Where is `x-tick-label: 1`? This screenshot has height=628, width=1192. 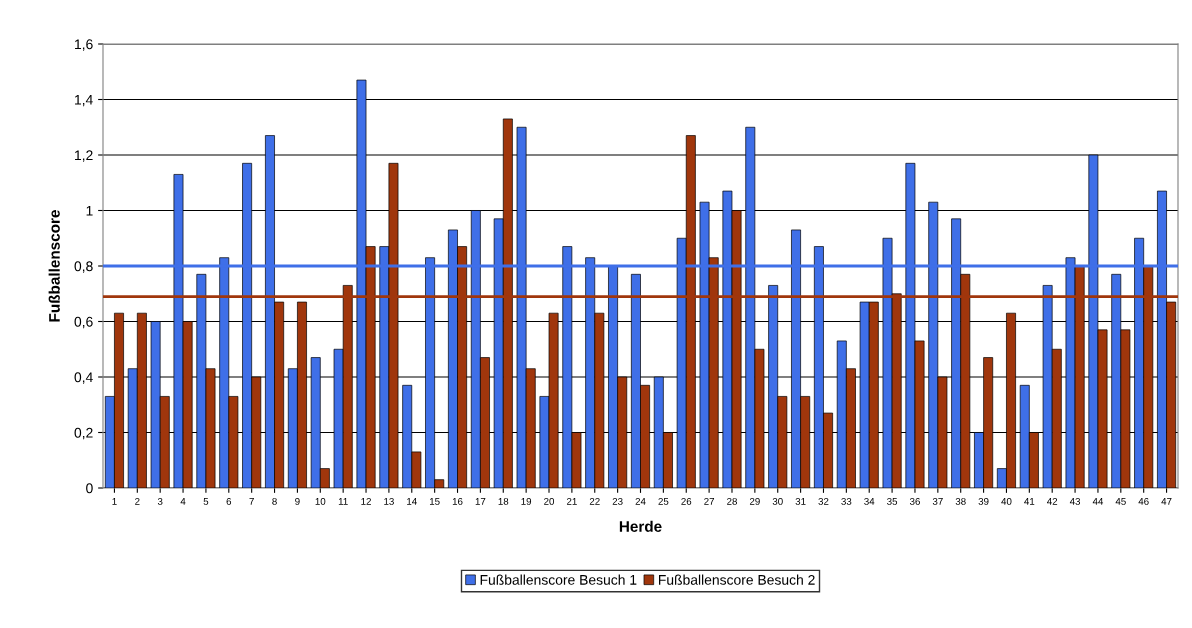
x-tick-label: 1 is located at coordinates (114, 501).